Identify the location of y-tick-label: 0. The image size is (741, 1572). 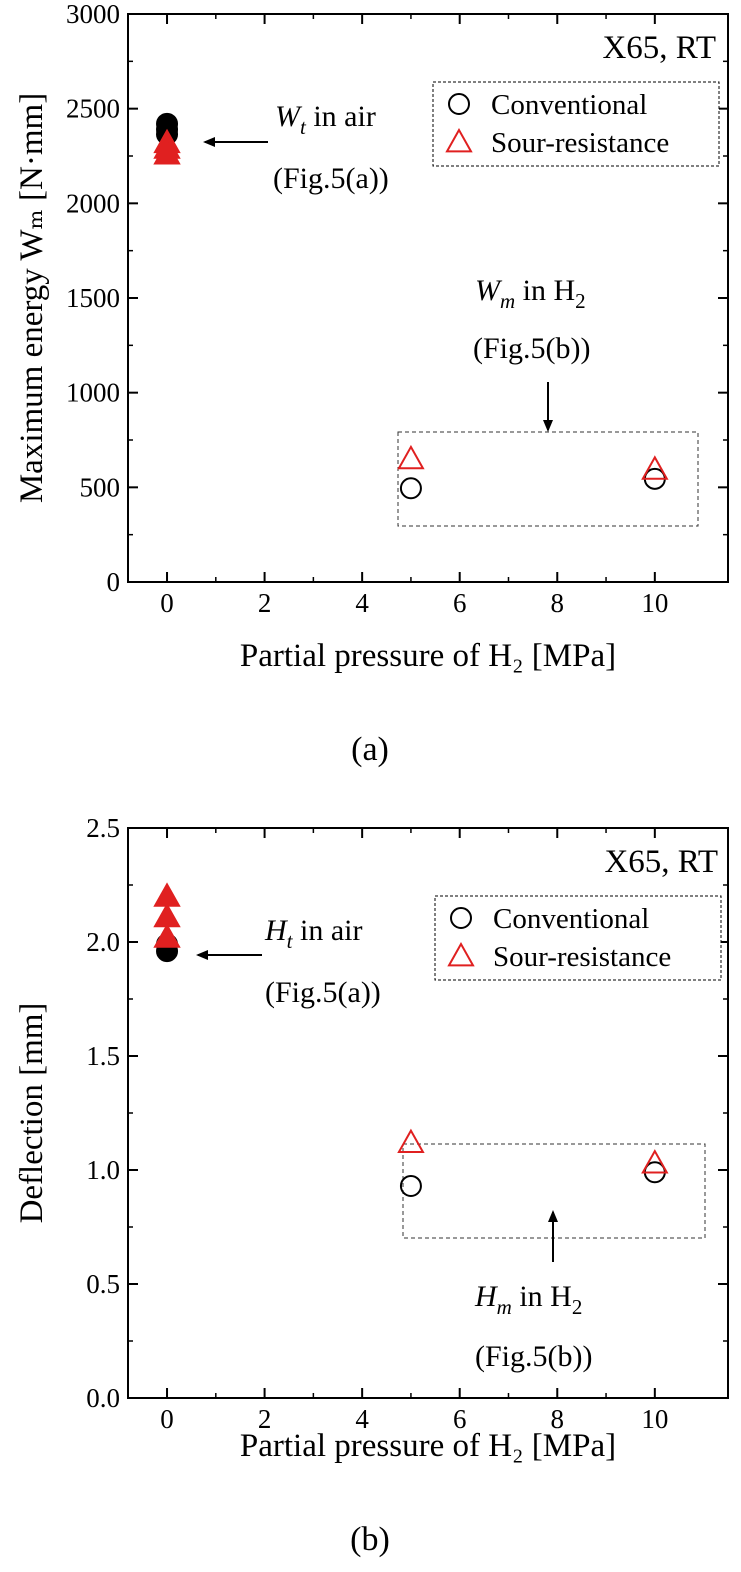
(114, 582).